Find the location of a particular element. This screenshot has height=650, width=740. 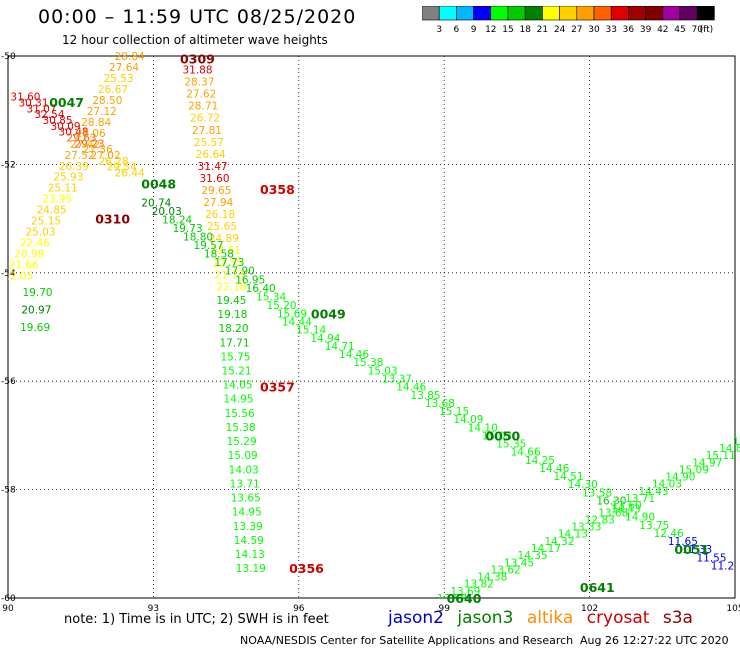

wave-height-label: 13.69 is located at coordinates (465, 592).